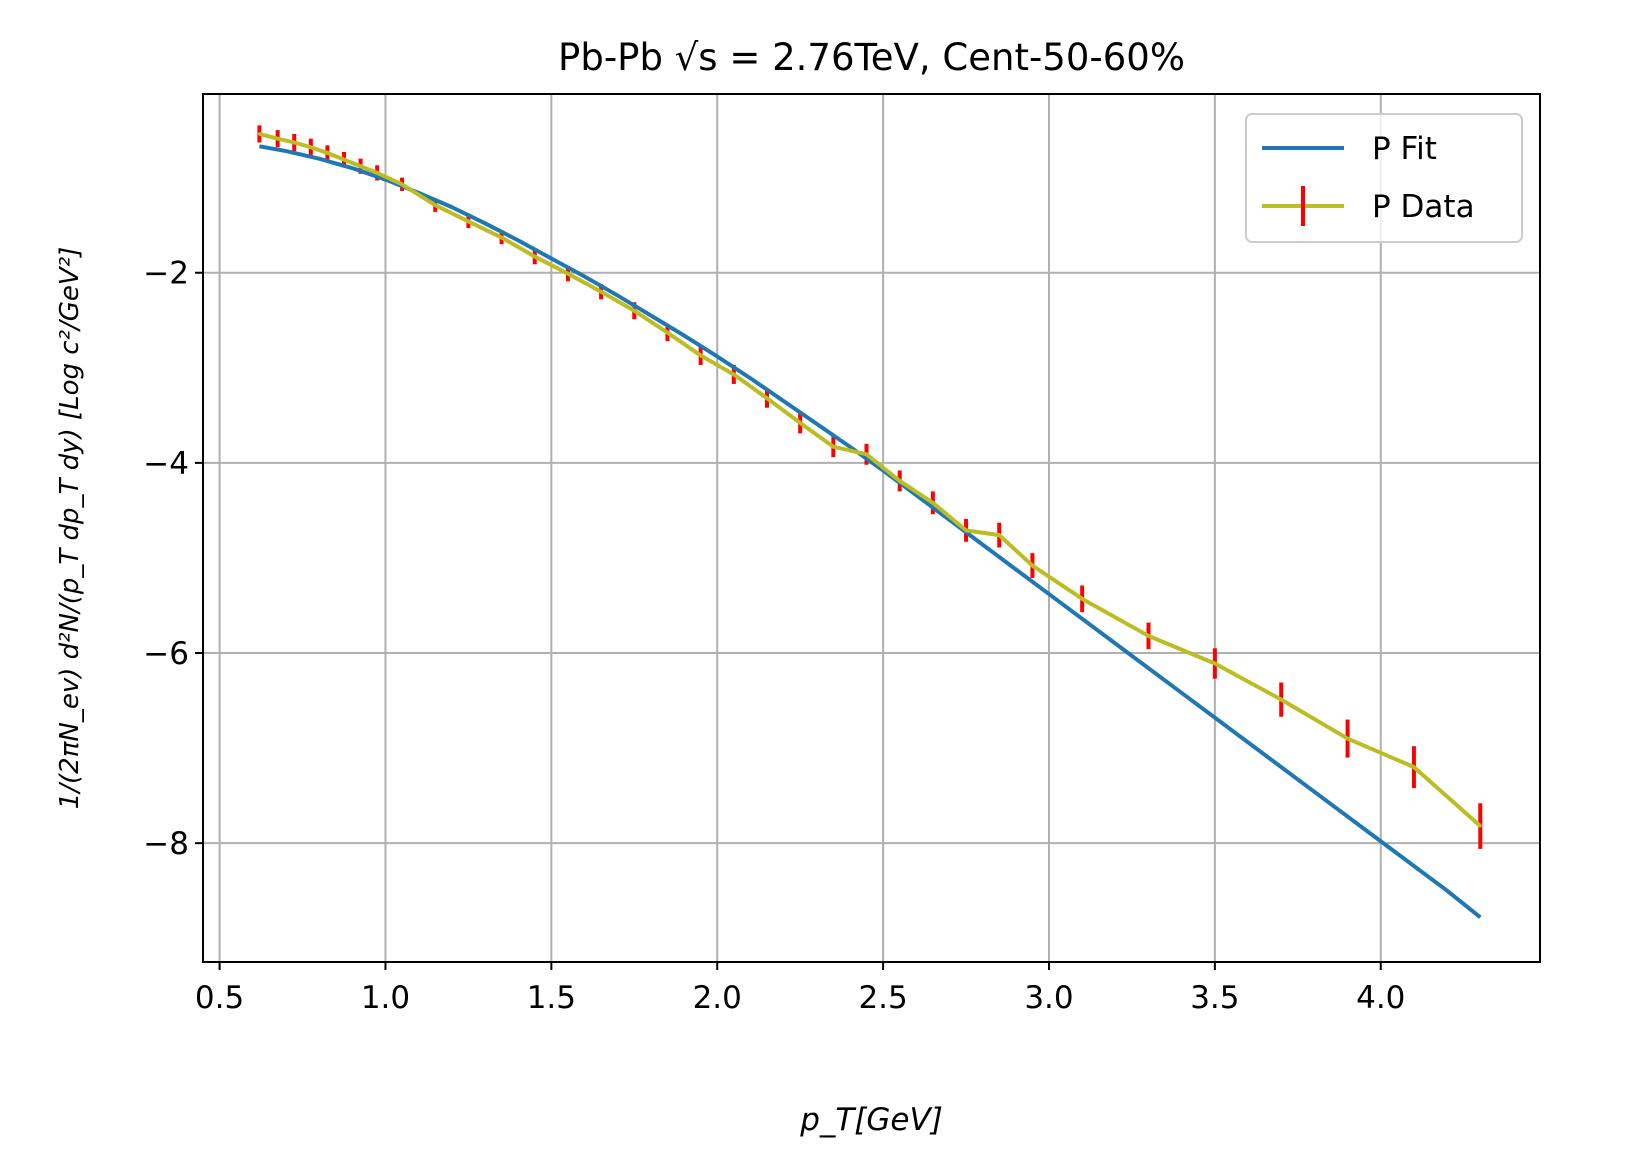  I want to click on y-tick-label: −6, so click(166, 654).